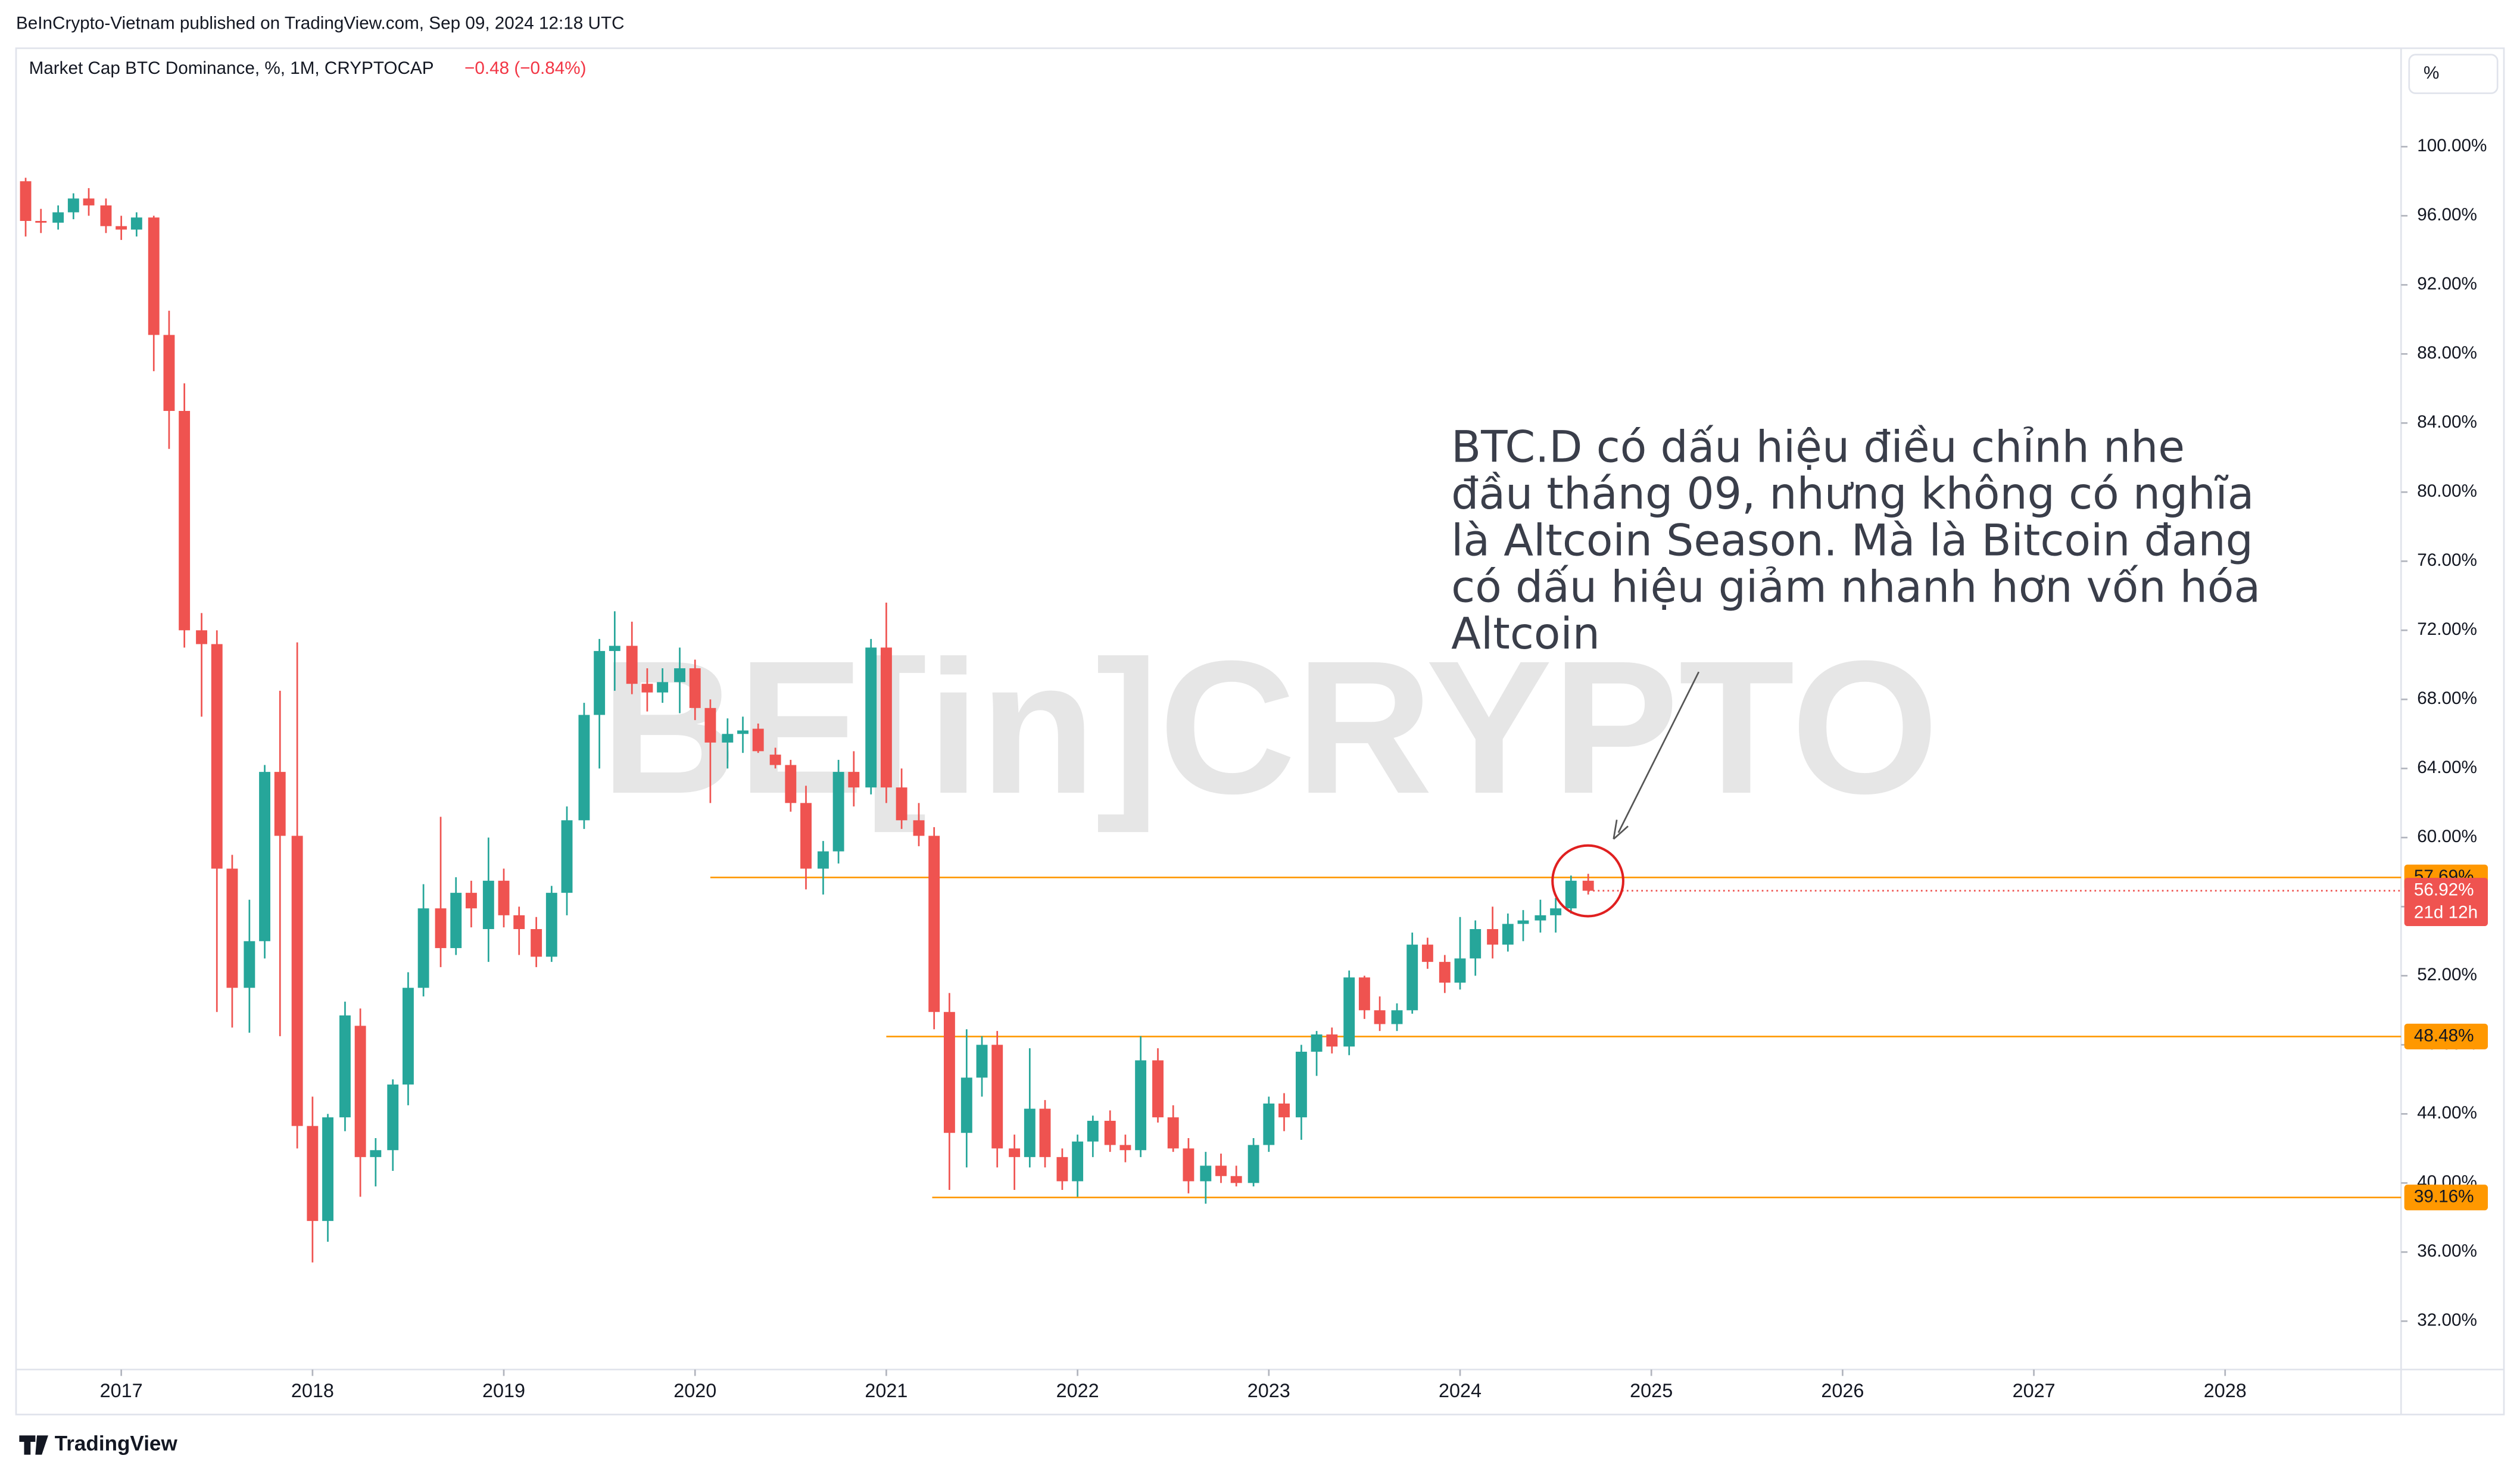 The height and width of the screenshot is (1474, 2520). Describe the element at coordinates (2447, 1320) in the screenshot. I see `y-tick-label: 32.00%` at that location.